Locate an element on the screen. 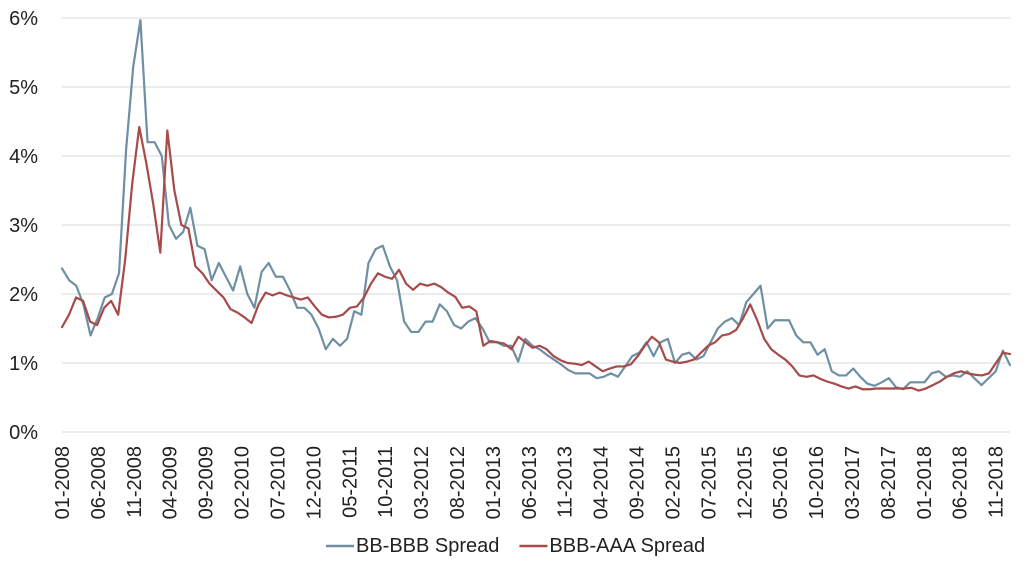 Image resolution: width=1024 pixels, height=576 pixels. x-tick-label: 07-2015 is located at coordinates (709, 482).